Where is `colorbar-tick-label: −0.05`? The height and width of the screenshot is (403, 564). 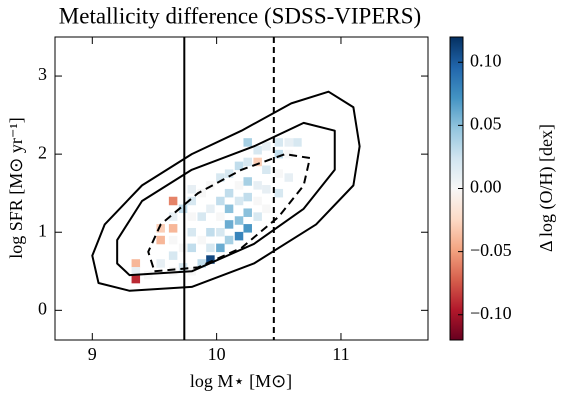
colorbar-tick-label: −0.05 is located at coordinates (491, 250).